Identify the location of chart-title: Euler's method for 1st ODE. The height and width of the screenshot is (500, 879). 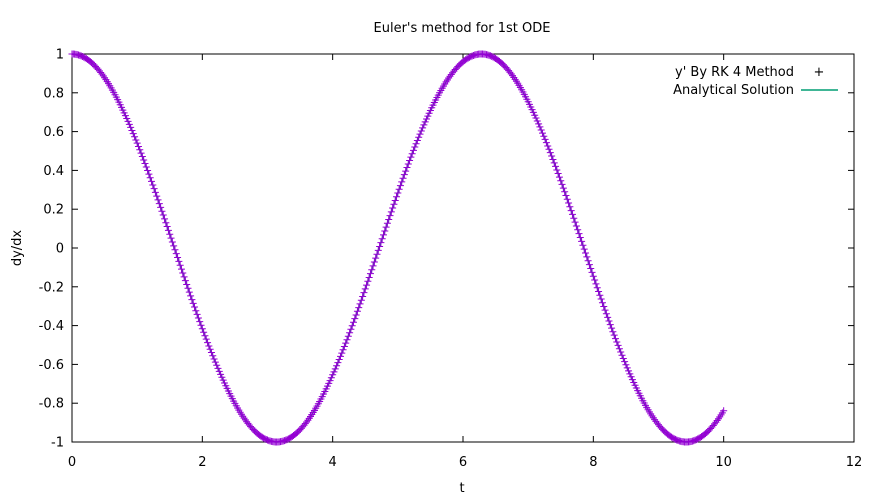
(462, 28).